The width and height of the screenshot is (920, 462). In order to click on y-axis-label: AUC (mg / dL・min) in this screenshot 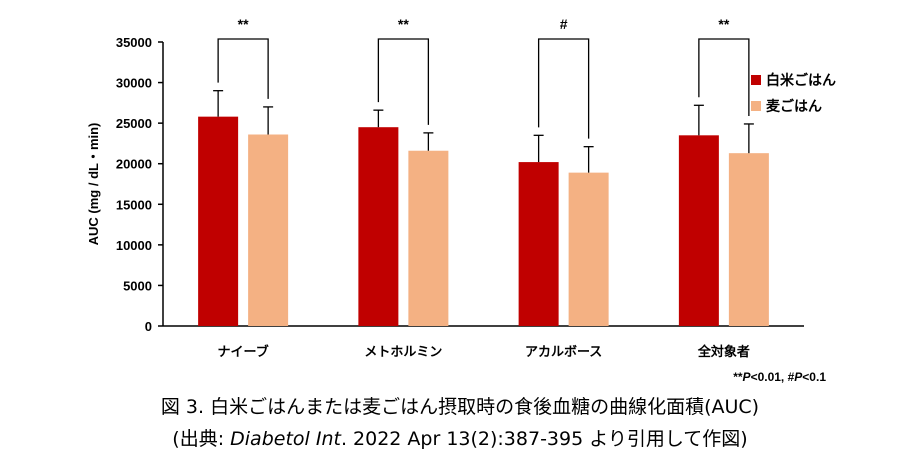, I will do `click(93, 184)`.